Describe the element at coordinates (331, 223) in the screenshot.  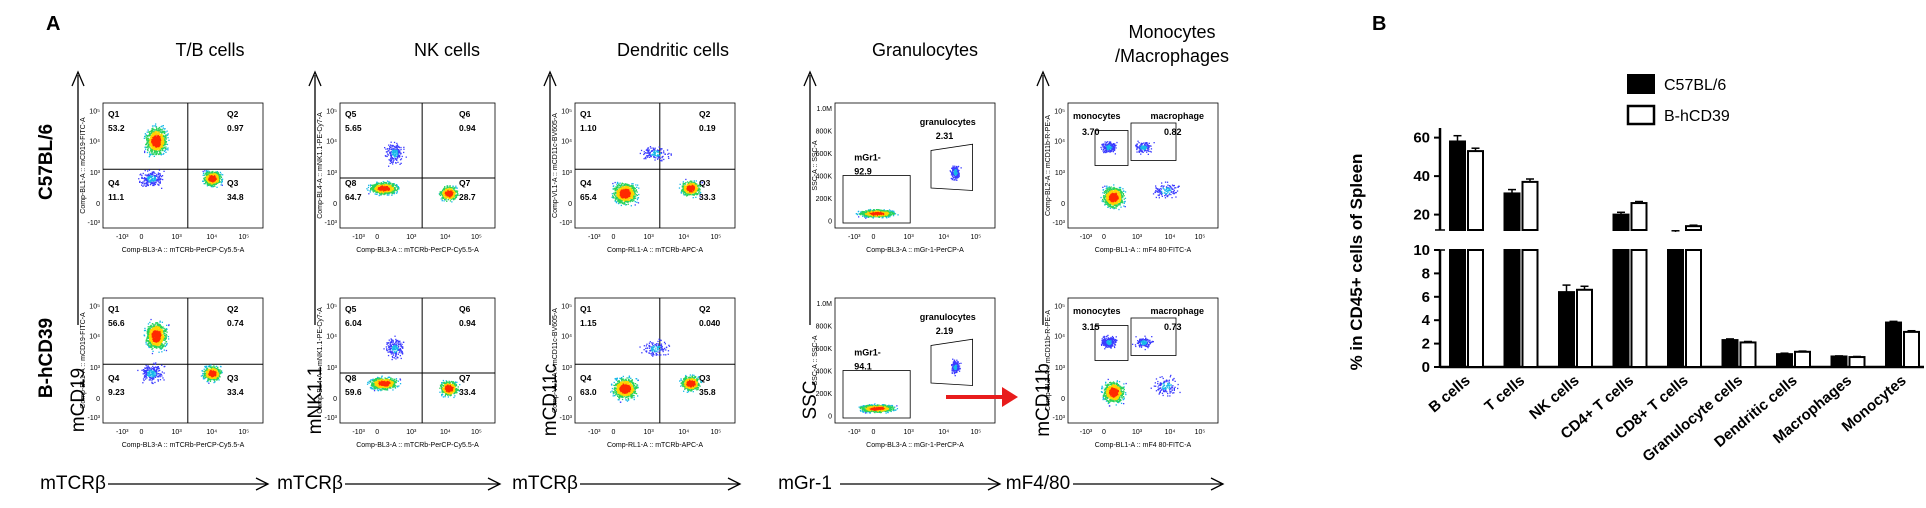
I see `y-tick-label: -10³` at that location.